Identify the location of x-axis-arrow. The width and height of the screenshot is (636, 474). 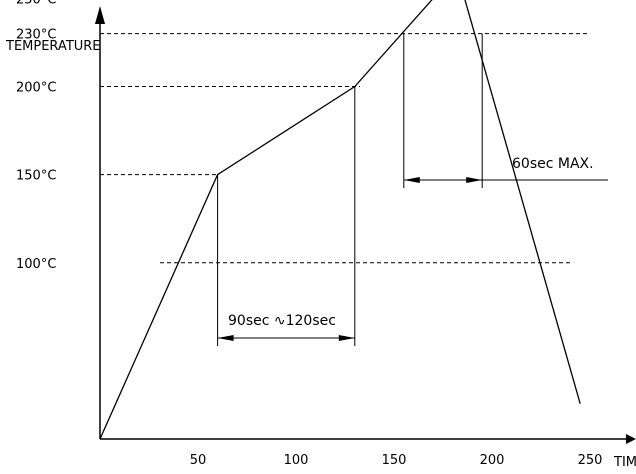
(631, 439).